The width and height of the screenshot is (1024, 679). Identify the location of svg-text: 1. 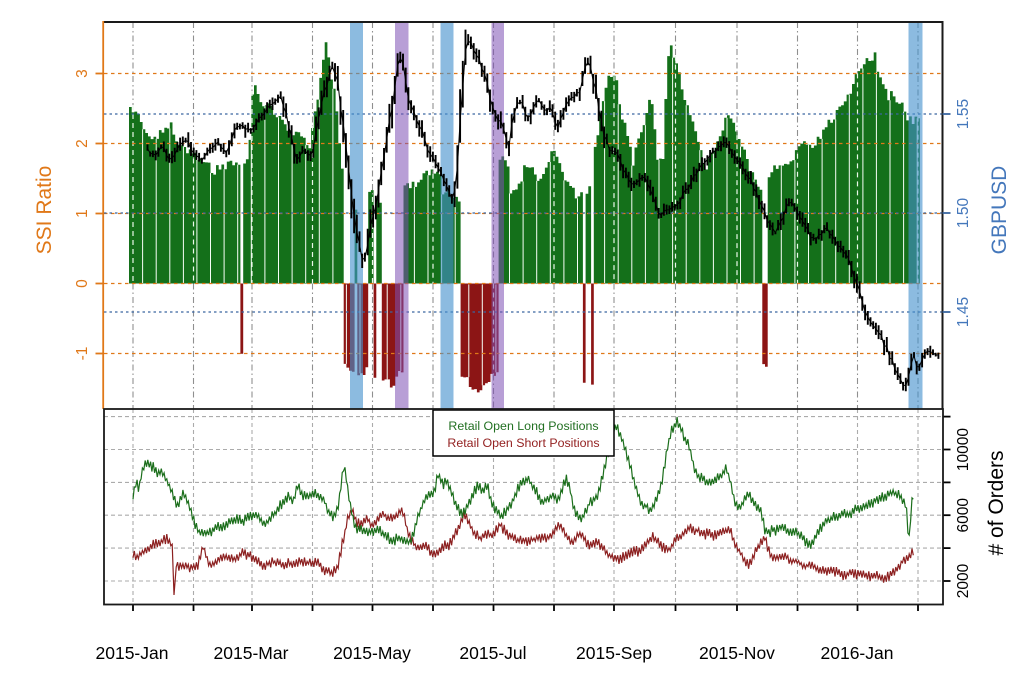
(82, 213).